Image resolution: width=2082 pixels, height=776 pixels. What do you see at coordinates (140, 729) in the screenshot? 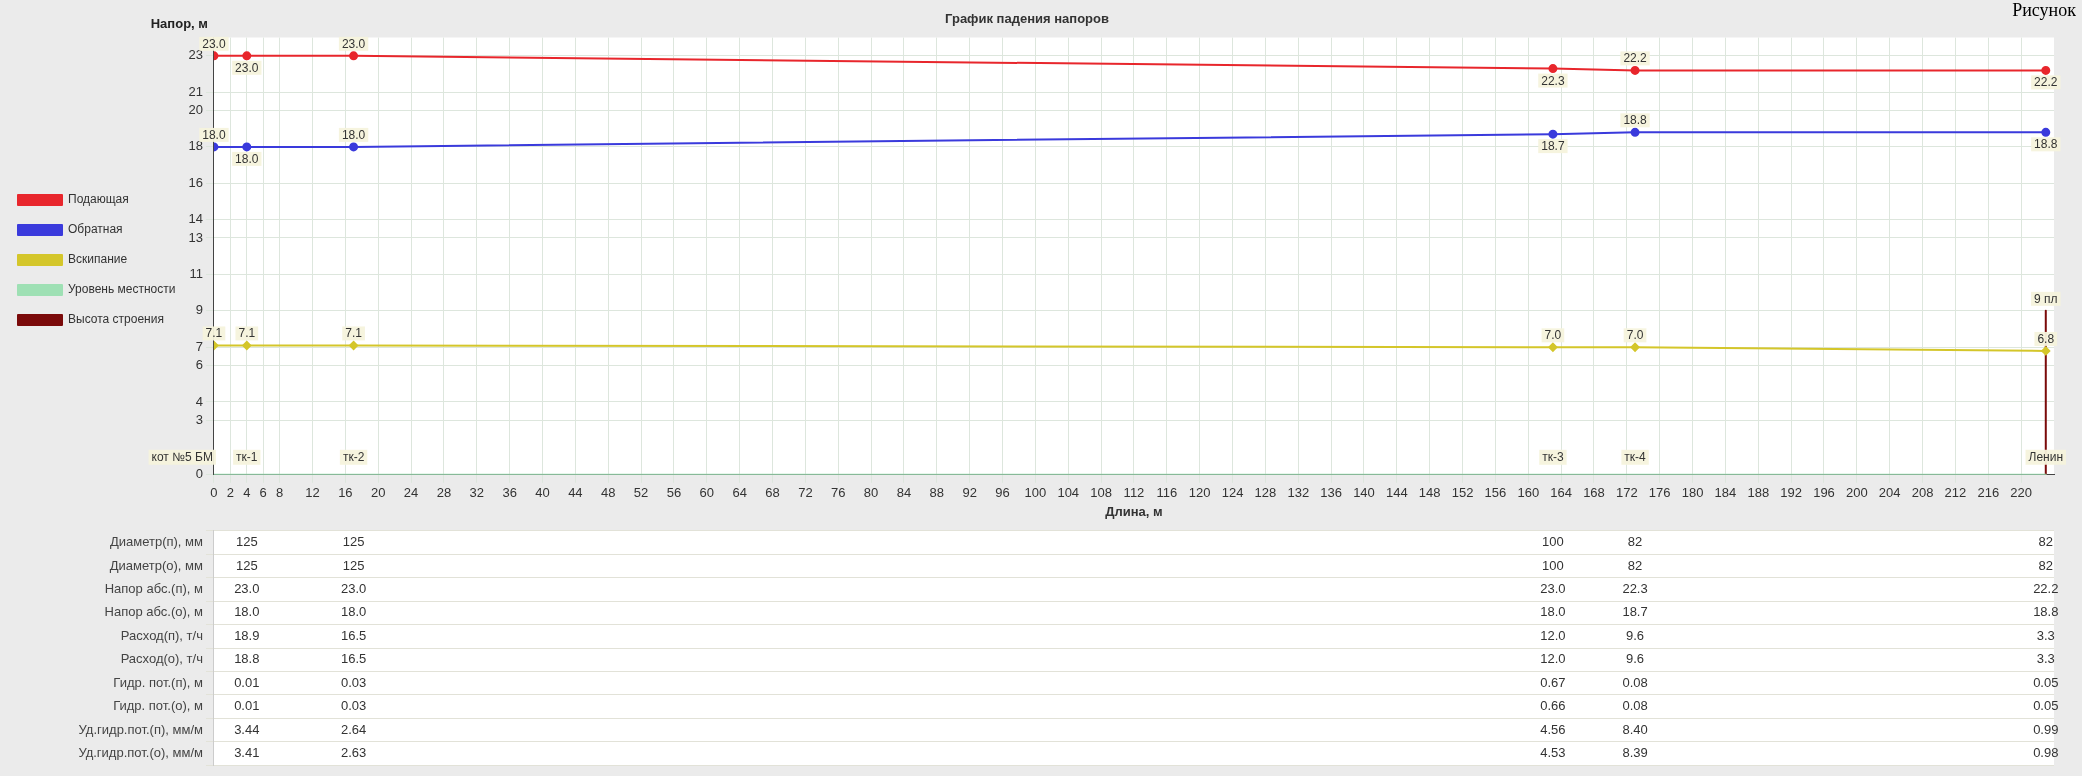
I see `y-tick-label: Уд.гидр.пот.(п), мм/м` at bounding box center [140, 729].